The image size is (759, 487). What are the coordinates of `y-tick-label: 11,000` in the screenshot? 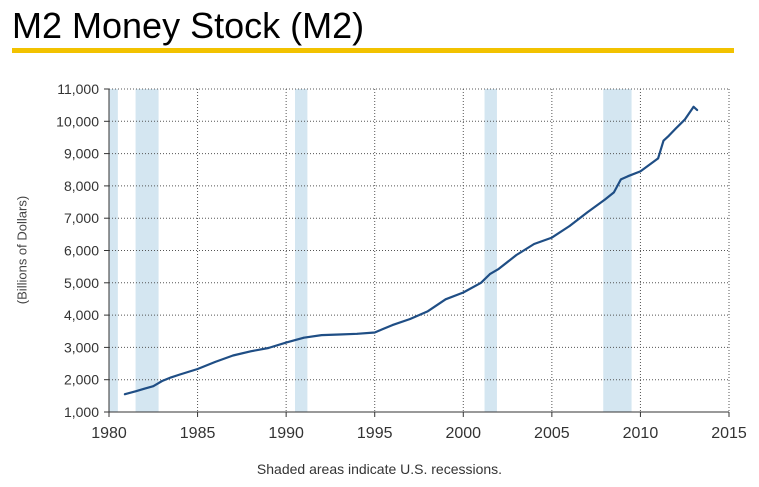 It's located at (78, 89).